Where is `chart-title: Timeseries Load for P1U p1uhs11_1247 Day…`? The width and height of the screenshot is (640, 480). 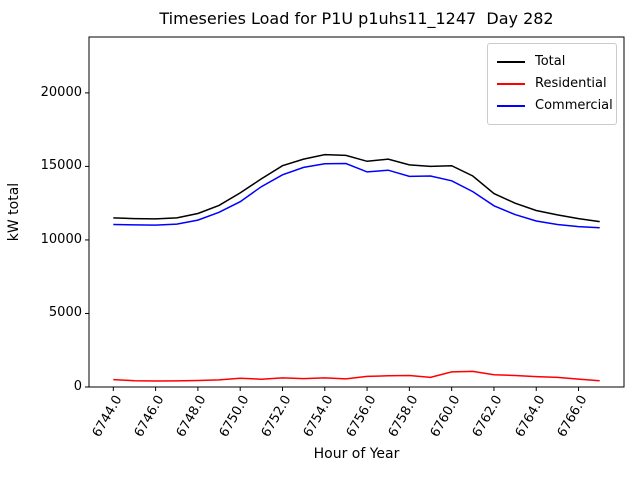 chart-title: Timeseries Load for P1U p1uhs11_1247 Day… is located at coordinates (356, 18).